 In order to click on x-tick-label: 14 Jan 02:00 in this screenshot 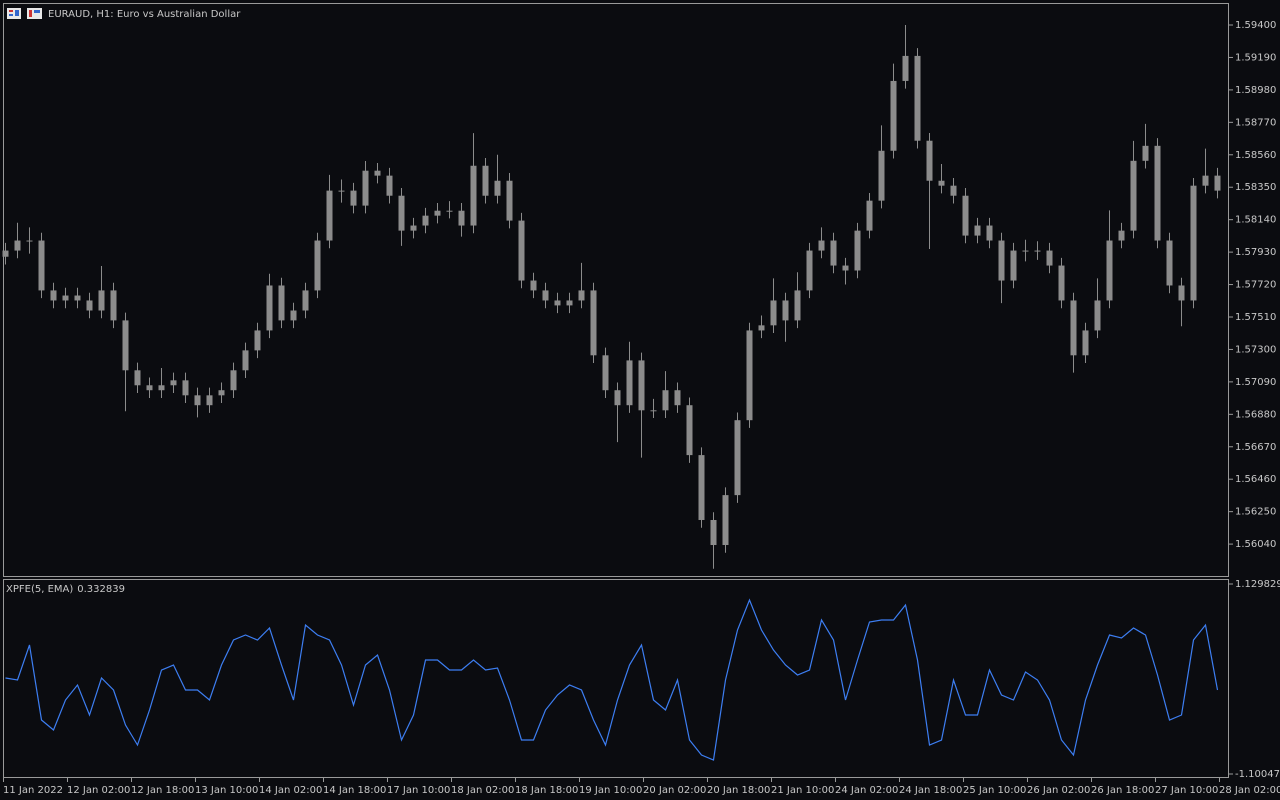, I will do `click(290, 790)`.